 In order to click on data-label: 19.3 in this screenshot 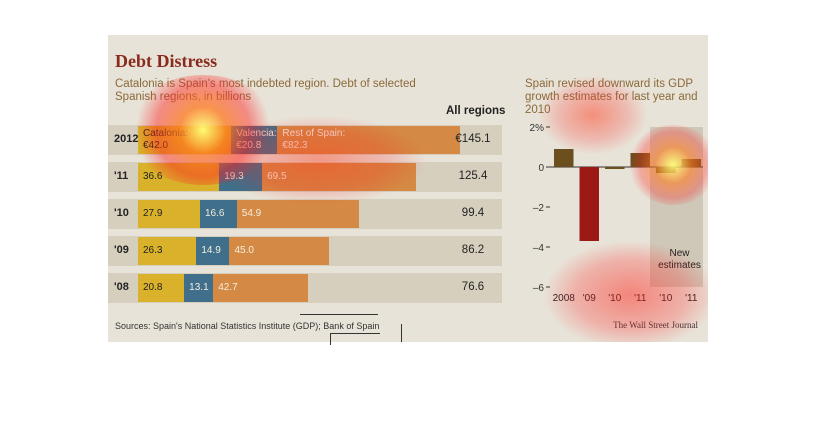, I will do `click(234, 176)`.